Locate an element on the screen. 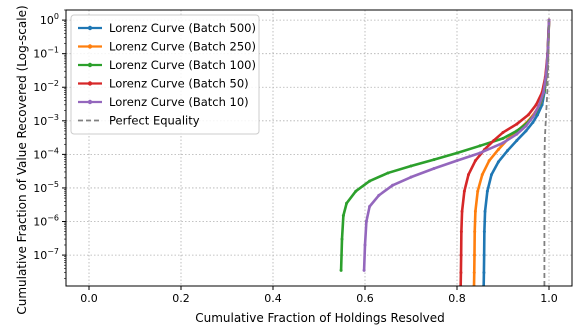  legend-item: Lorenz Curve (Batch 100) is located at coordinates (167, 65).